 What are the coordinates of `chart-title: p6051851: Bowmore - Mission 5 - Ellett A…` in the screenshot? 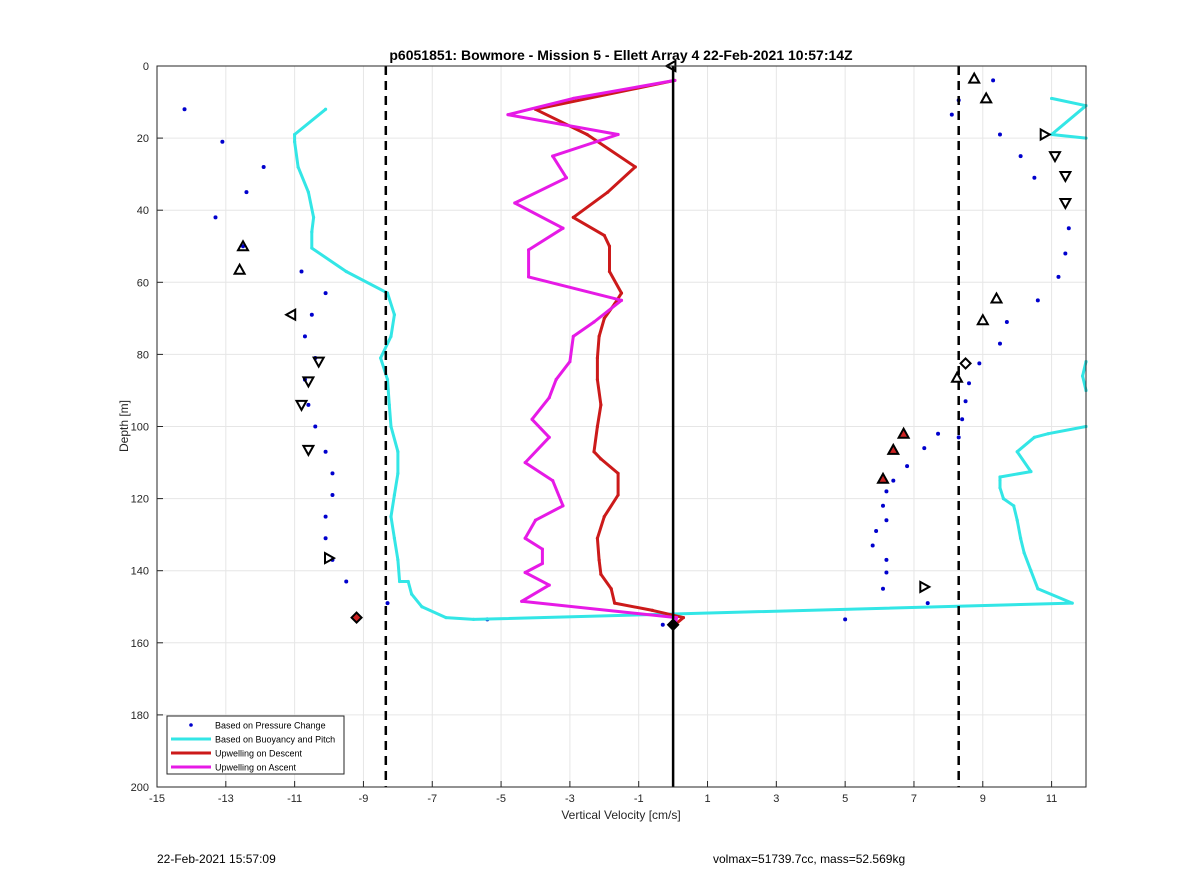 It's located at (621, 55).